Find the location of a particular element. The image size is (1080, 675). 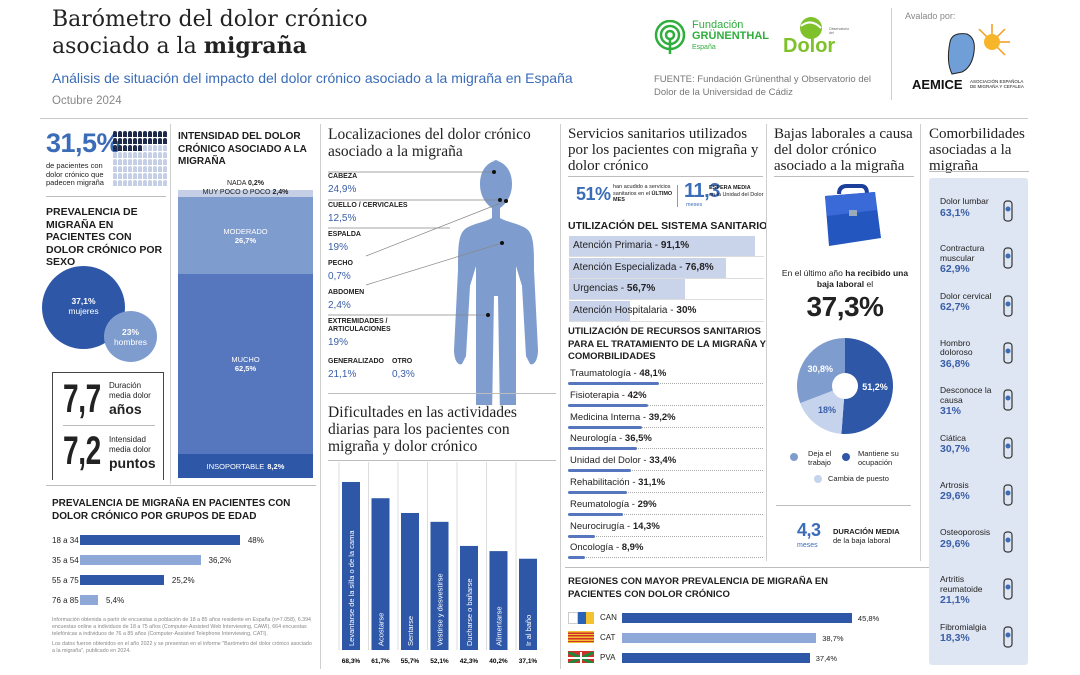

intensity-avg-value: 7,2 is located at coordinates (82, 451).